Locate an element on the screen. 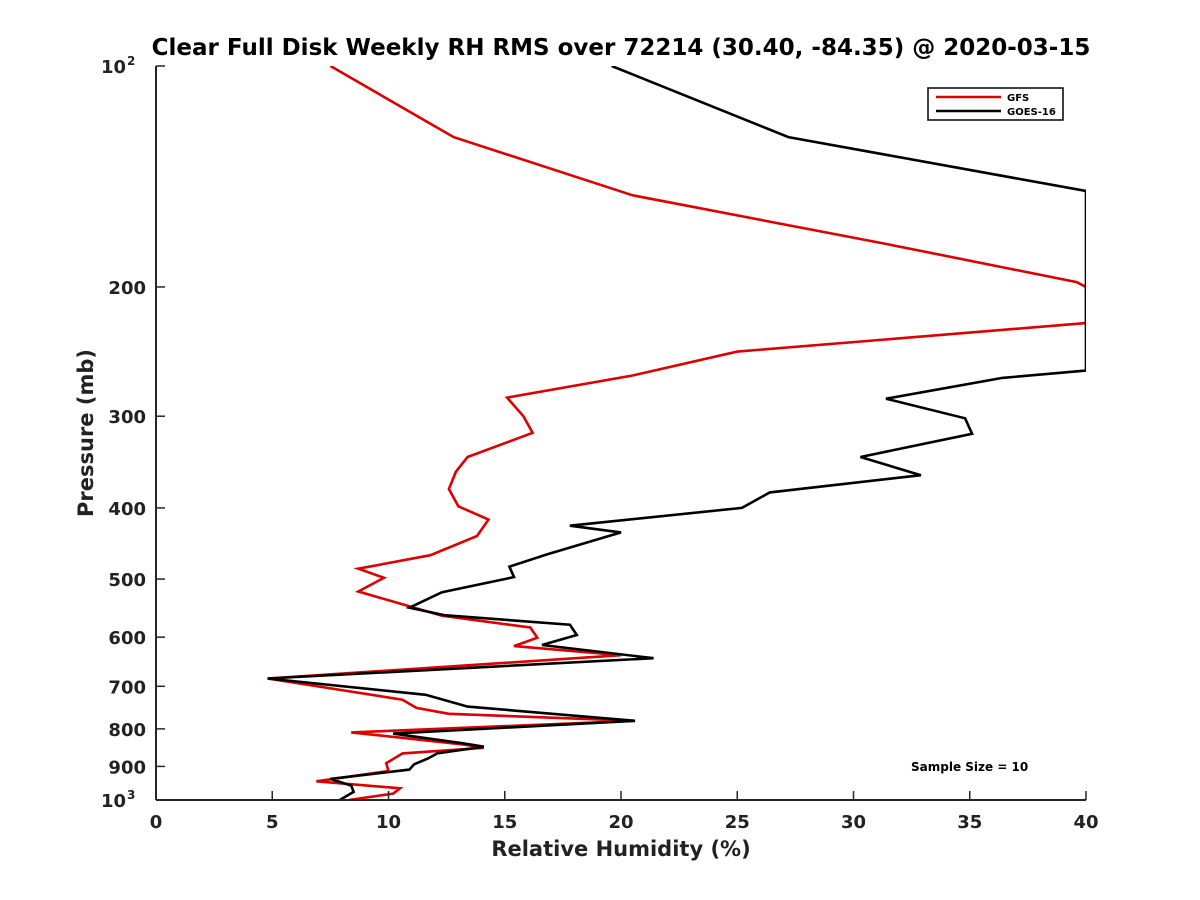 Image resolution: width=1200 pixels, height=900 pixels. y-tick-label: 900 is located at coordinates (127, 767).